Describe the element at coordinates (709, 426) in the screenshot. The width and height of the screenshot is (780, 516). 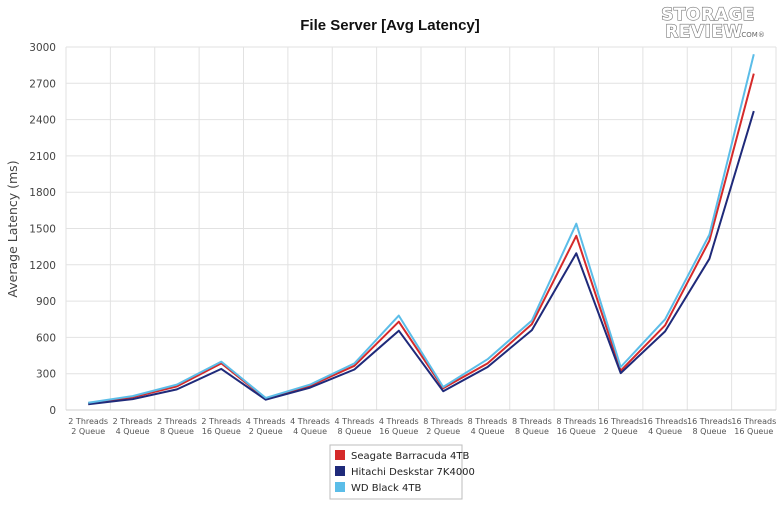
I see `x-tick-label: 16 Threads 8 Queue` at that location.